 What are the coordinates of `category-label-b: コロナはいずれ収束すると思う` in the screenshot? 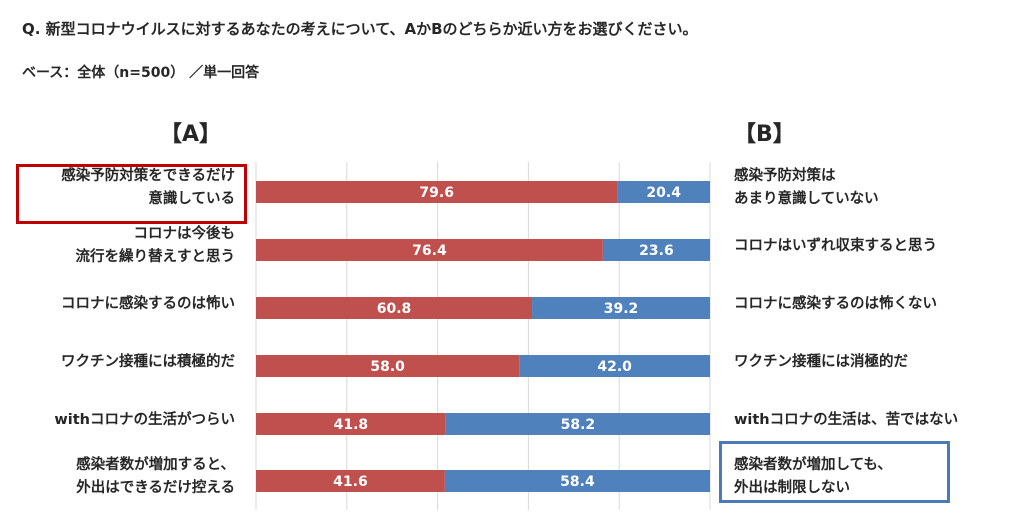 It's located at (835, 246).